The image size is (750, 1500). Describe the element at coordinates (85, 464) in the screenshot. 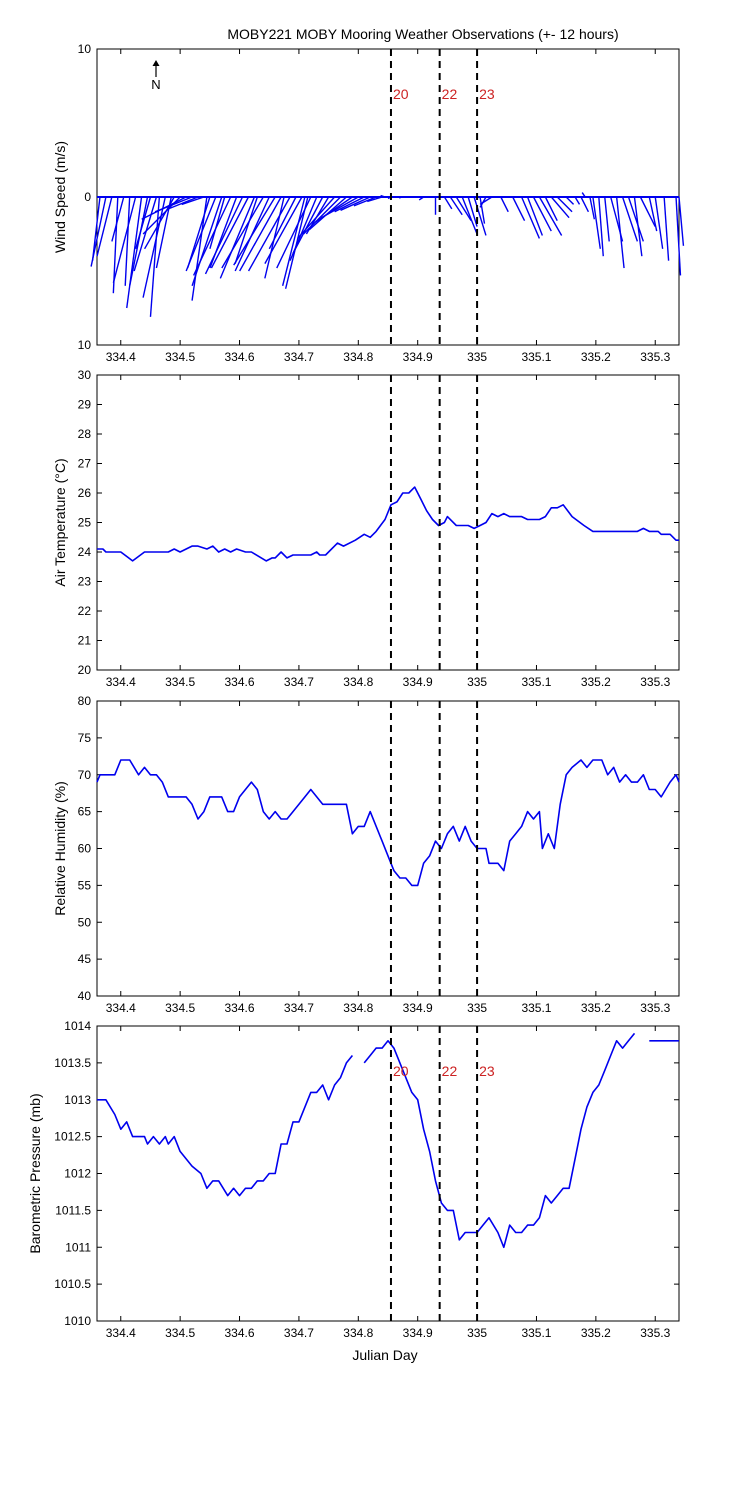

I see `y-tick-label: 27` at that location.